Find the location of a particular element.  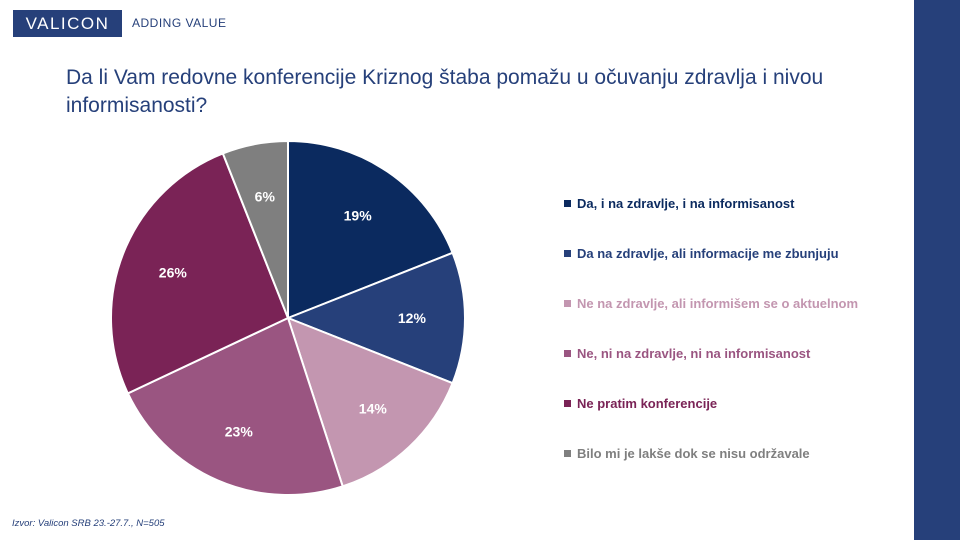

legend-label: Ne, ni na zdravlje, ni na informisanost is located at coordinates (694, 353).